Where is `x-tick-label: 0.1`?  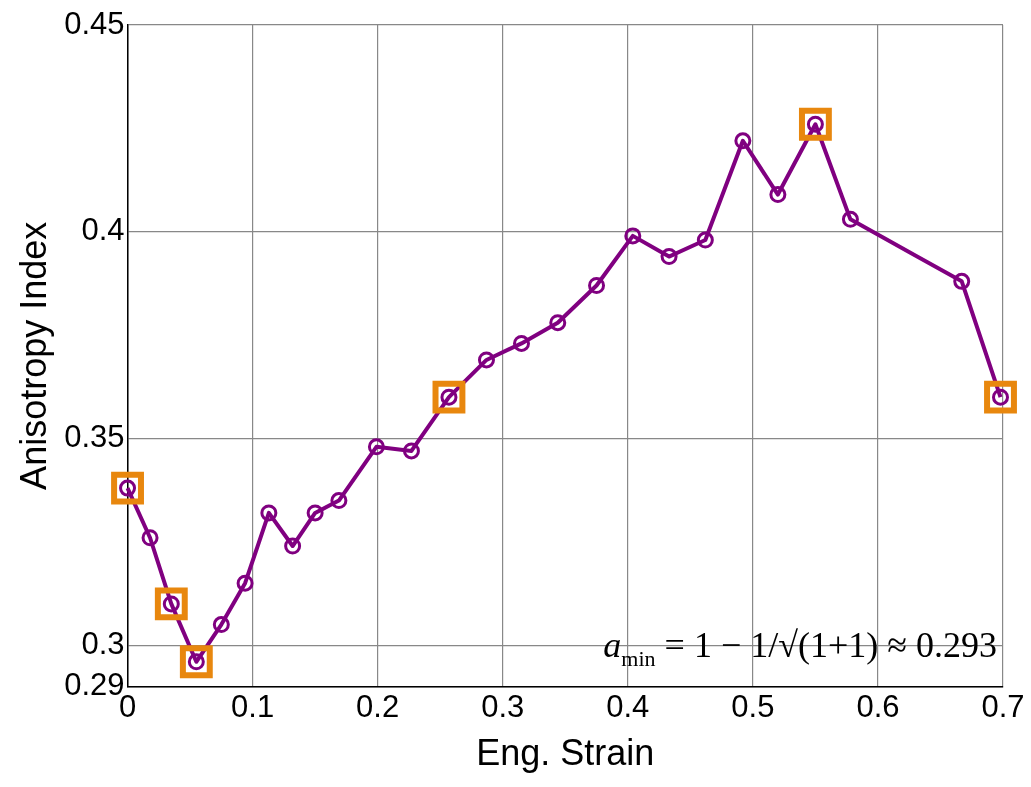 x-tick-label: 0.1 is located at coordinates (253, 706).